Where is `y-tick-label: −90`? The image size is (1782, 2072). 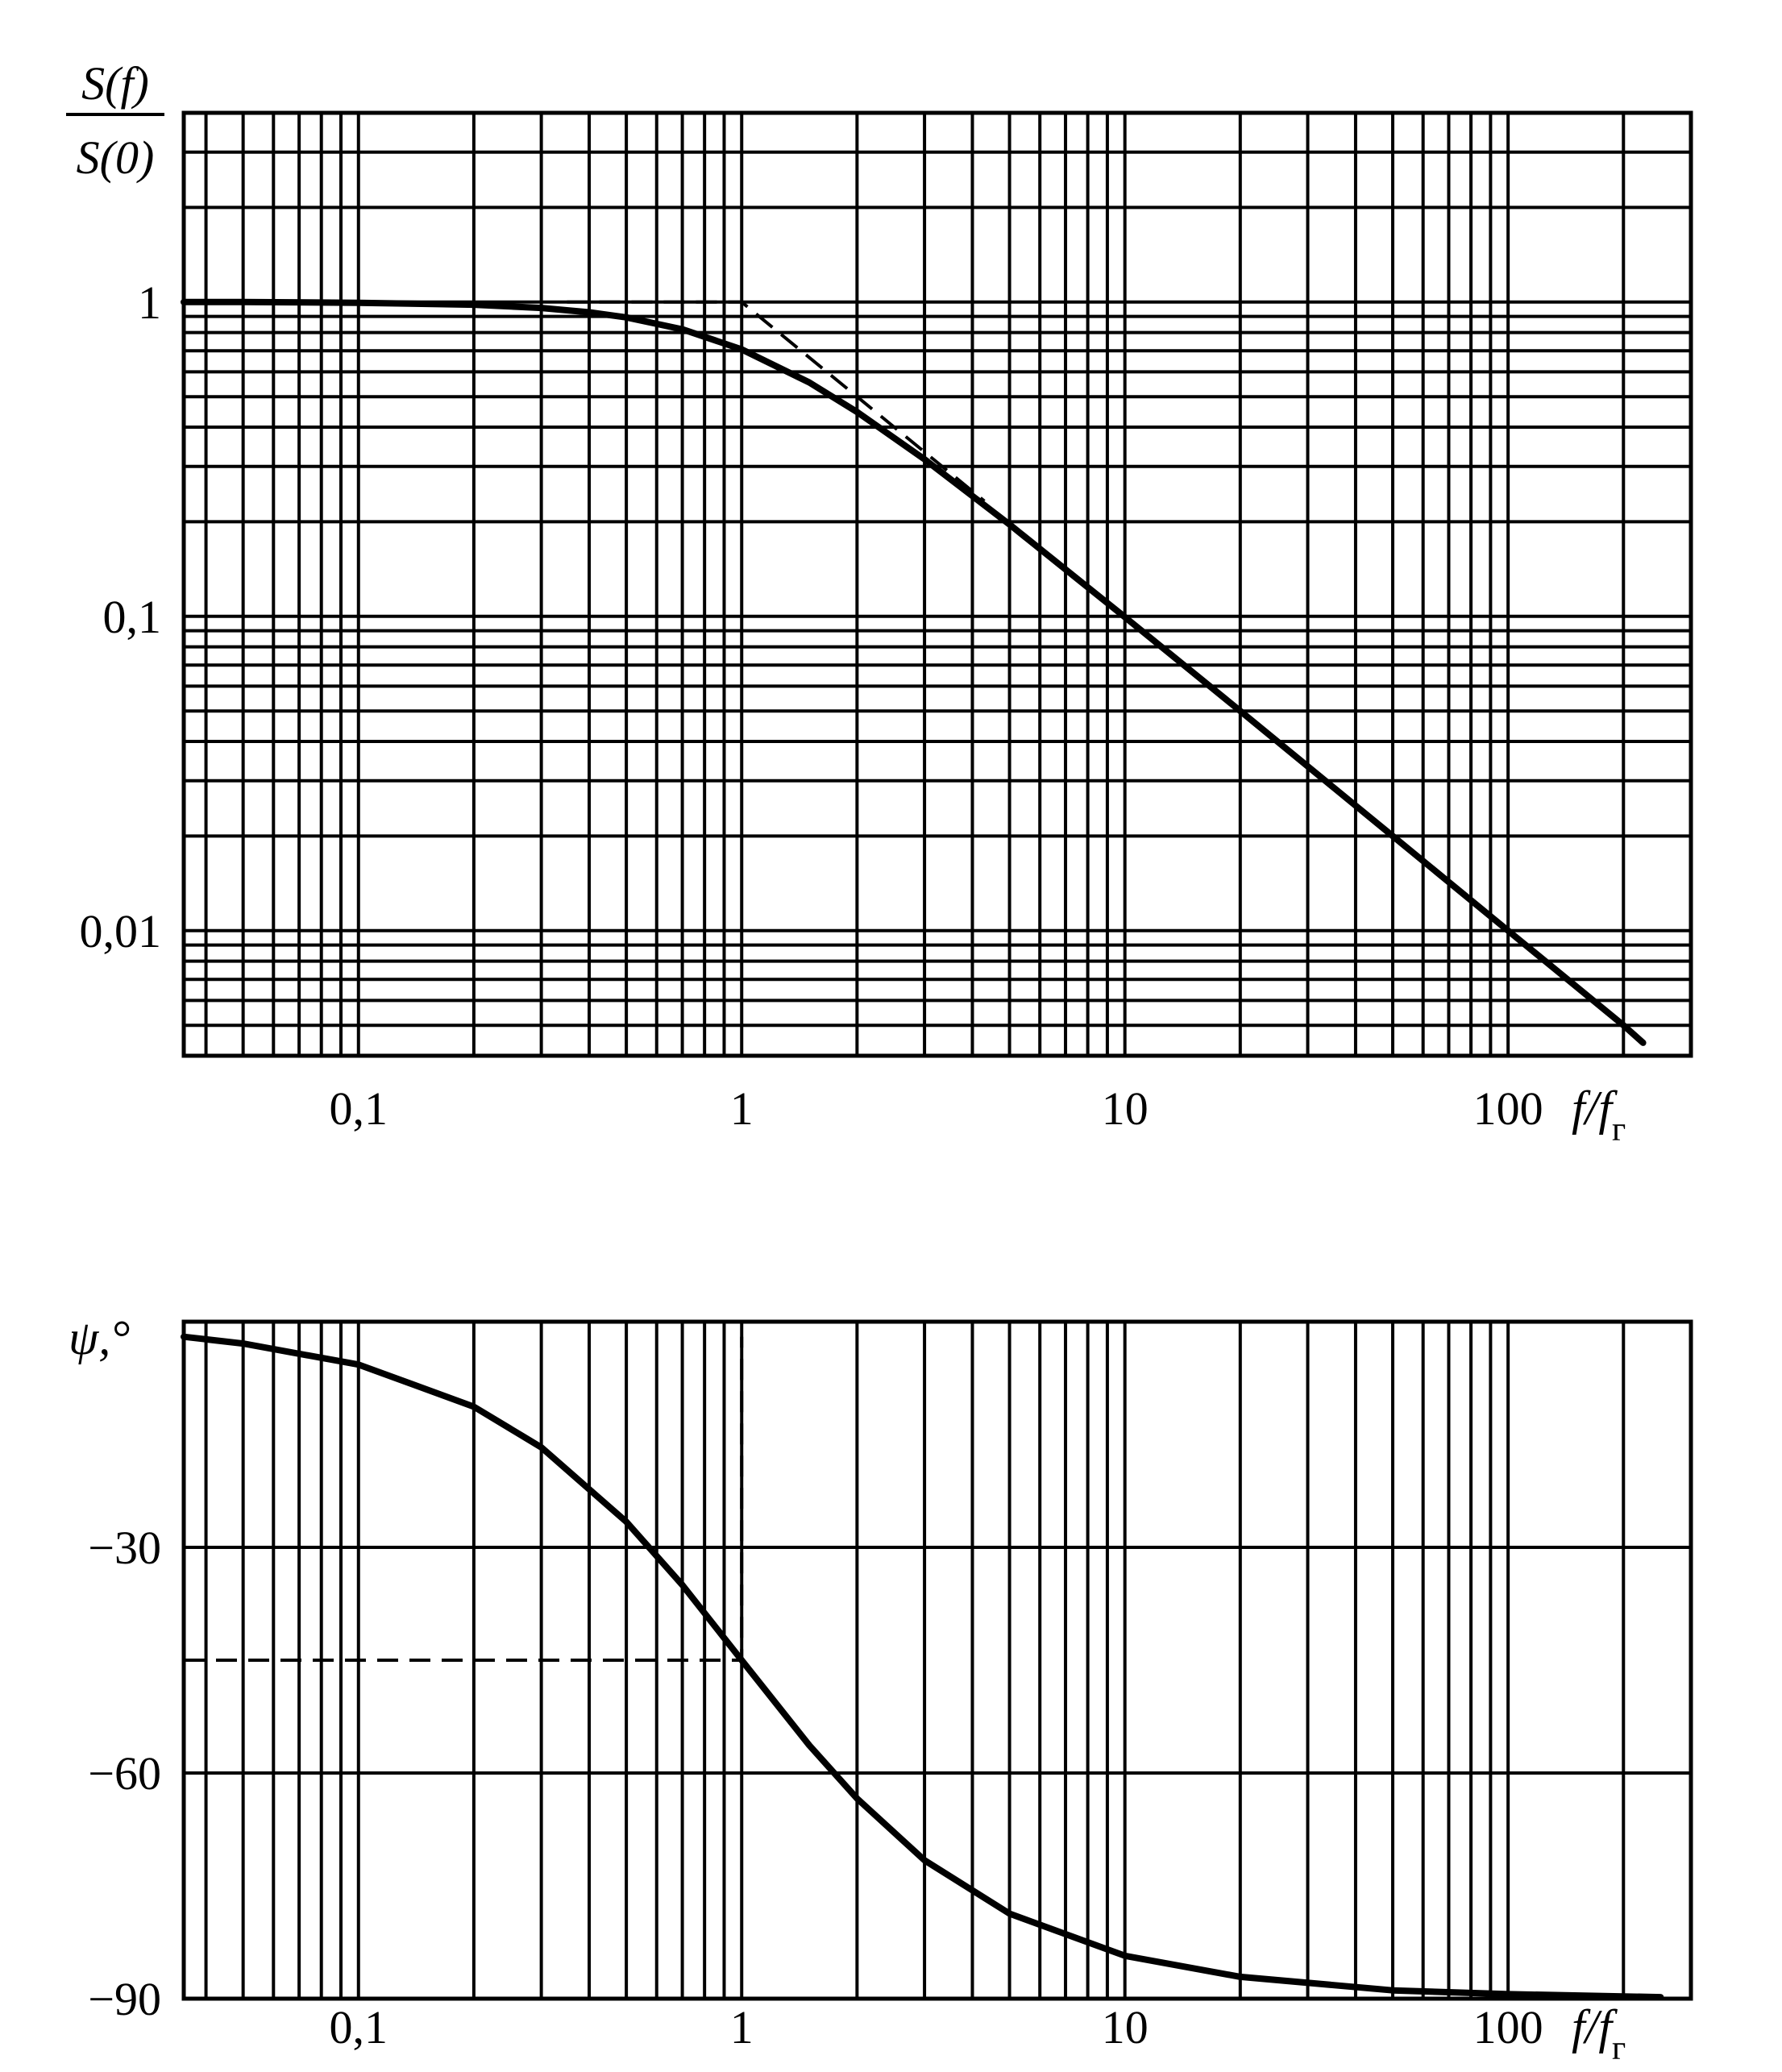 y-tick-label: −90 is located at coordinates (124, 1999).